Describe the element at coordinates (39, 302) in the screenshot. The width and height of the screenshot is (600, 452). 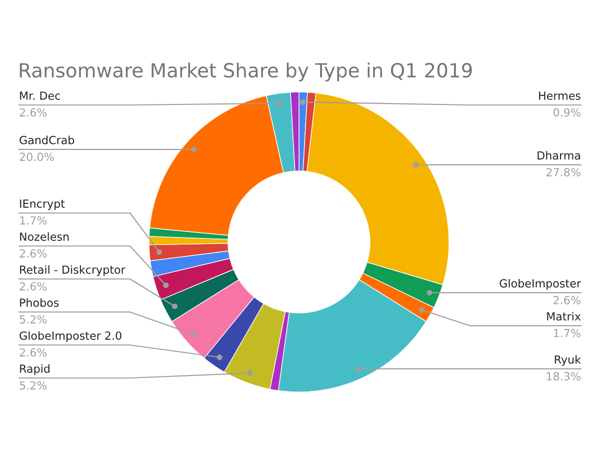
I see `slice-label: Phobos` at that location.